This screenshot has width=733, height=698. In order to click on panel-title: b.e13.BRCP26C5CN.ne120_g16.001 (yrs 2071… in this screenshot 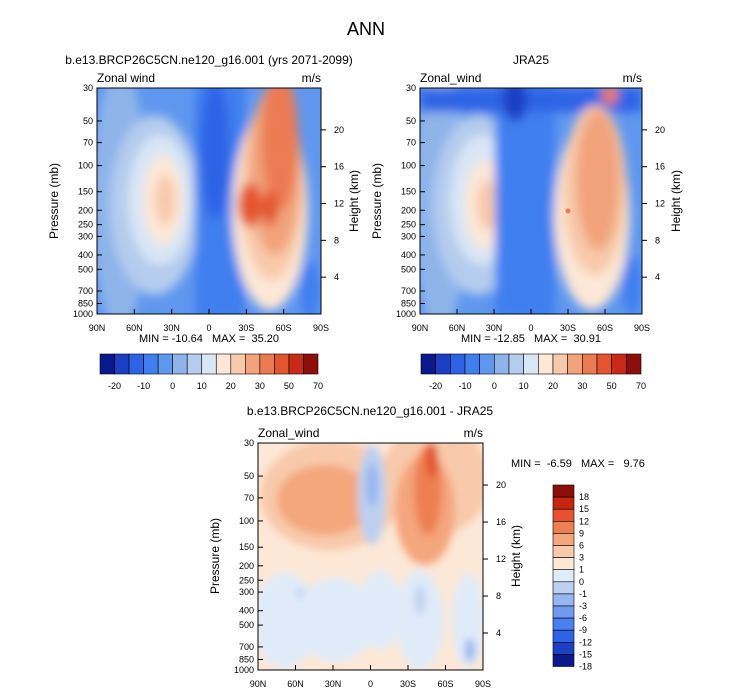, I will do `click(209, 60)`.